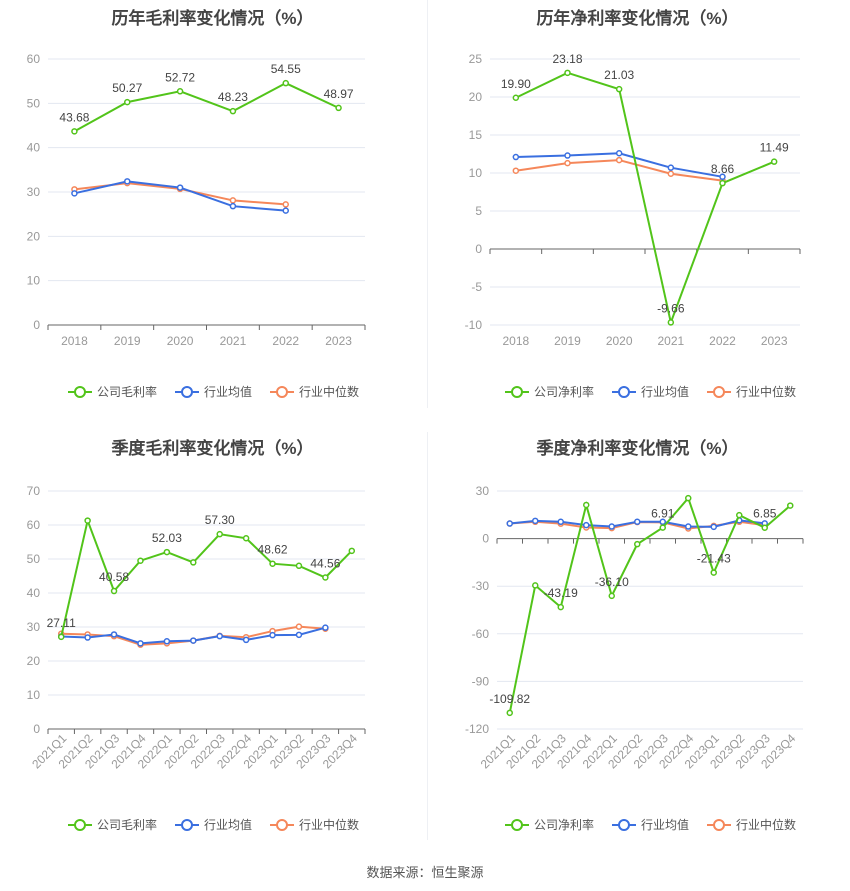 The image size is (850, 891). Describe the element at coordinates (233, 97) in the screenshot. I see `data-label: 48.23` at that location.